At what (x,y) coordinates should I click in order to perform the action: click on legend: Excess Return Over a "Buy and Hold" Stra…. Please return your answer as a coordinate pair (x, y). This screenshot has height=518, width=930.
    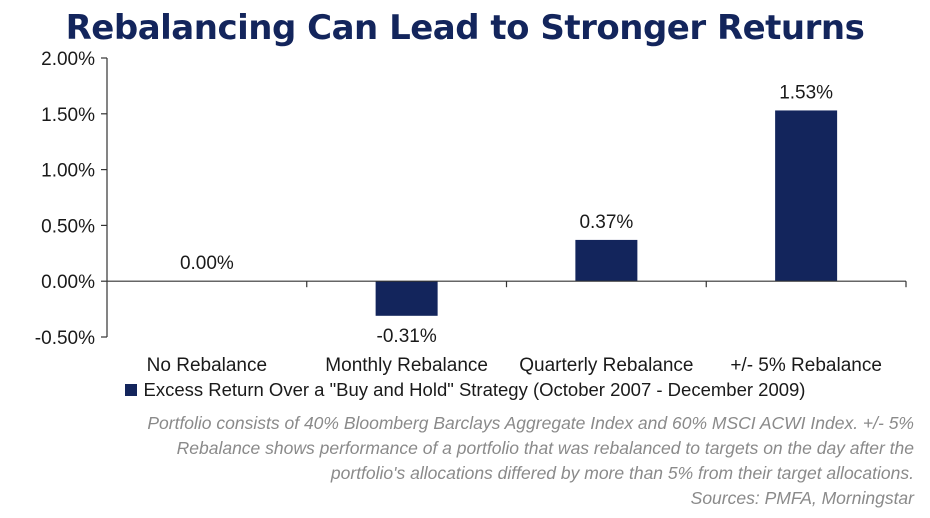
    Looking at the image, I should click on (465, 390).